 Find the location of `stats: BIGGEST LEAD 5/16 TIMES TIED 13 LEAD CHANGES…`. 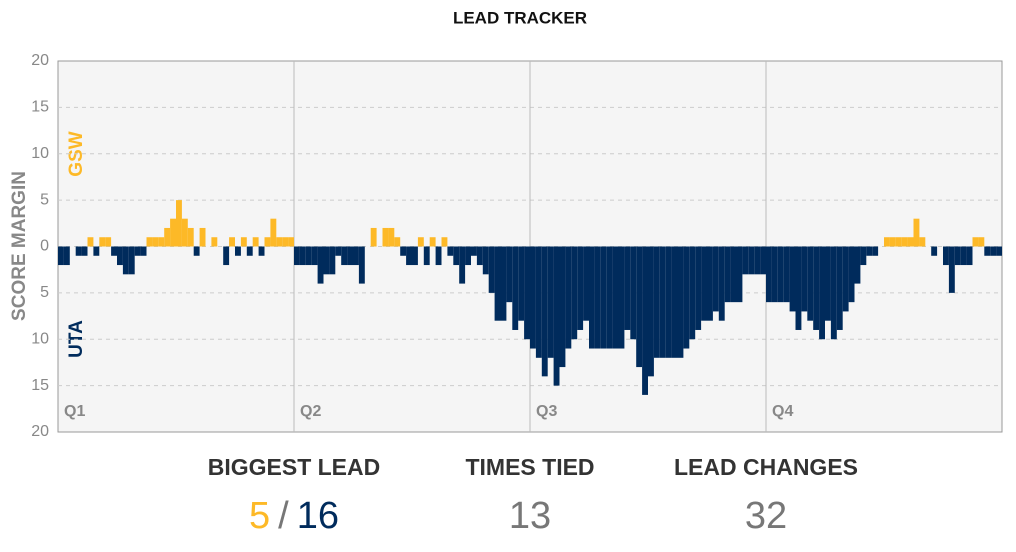

stats: BIGGEST LEAD 5/16 TIMES TIED 13 LEAD CHANGES… is located at coordinates (533, 495).